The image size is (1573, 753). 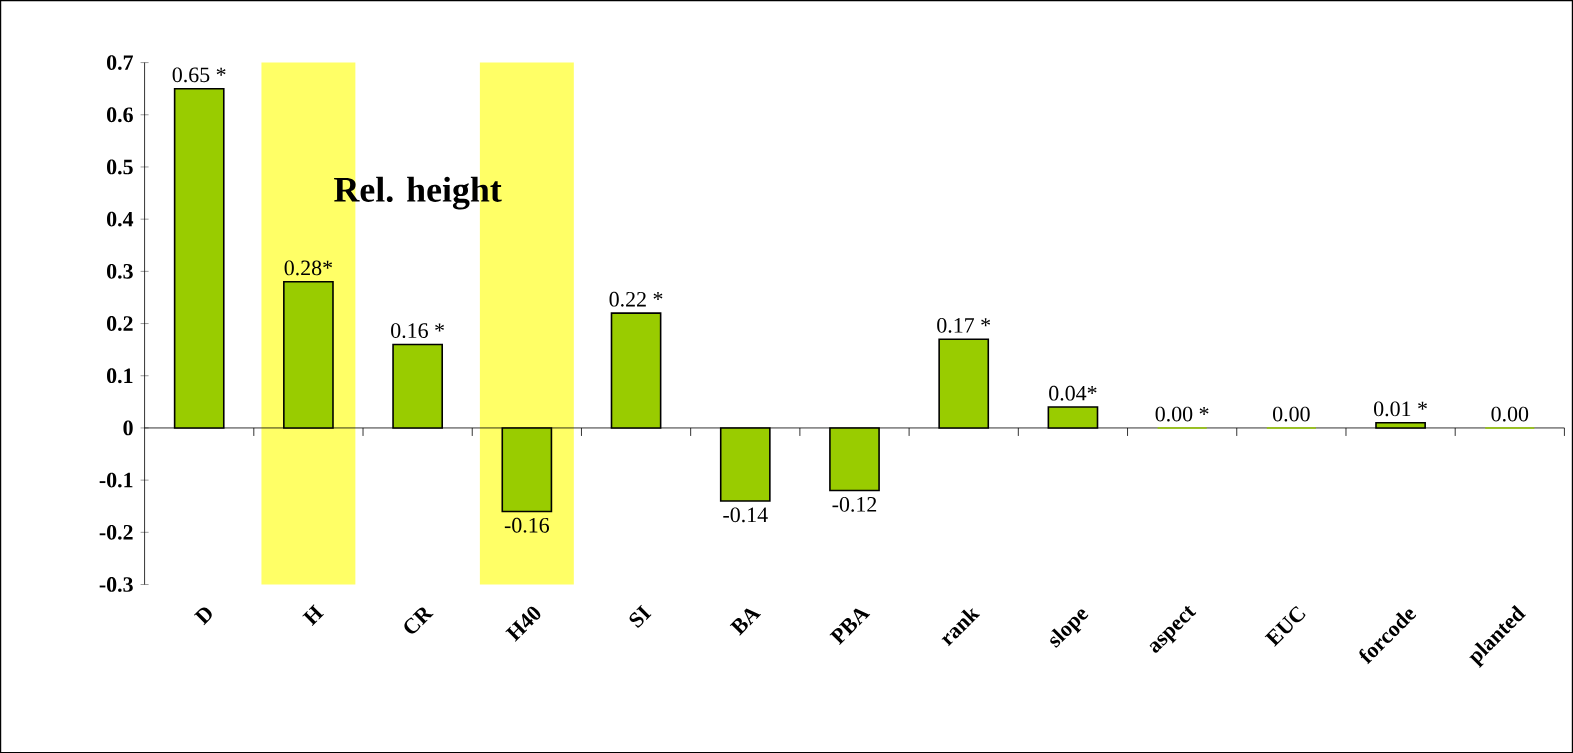 What do you see at coordinates (419, 620) in the screenshot?
I see `x-tick-label: CR` at bounding box center [419, 620].